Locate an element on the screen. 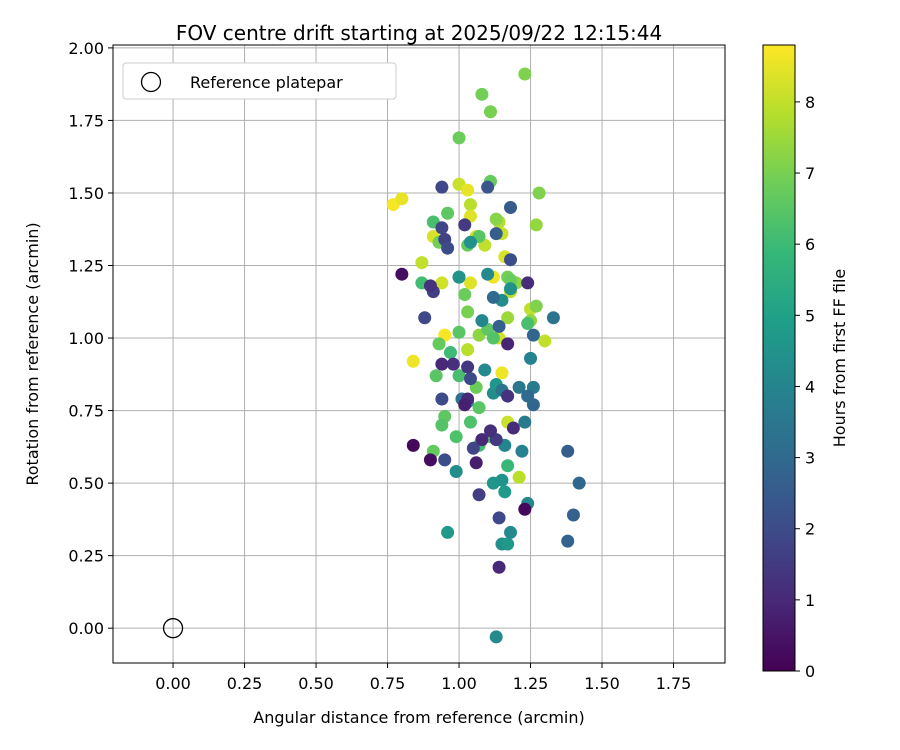  y-tick-label: 0.75 is located at coordinates (86, 411).